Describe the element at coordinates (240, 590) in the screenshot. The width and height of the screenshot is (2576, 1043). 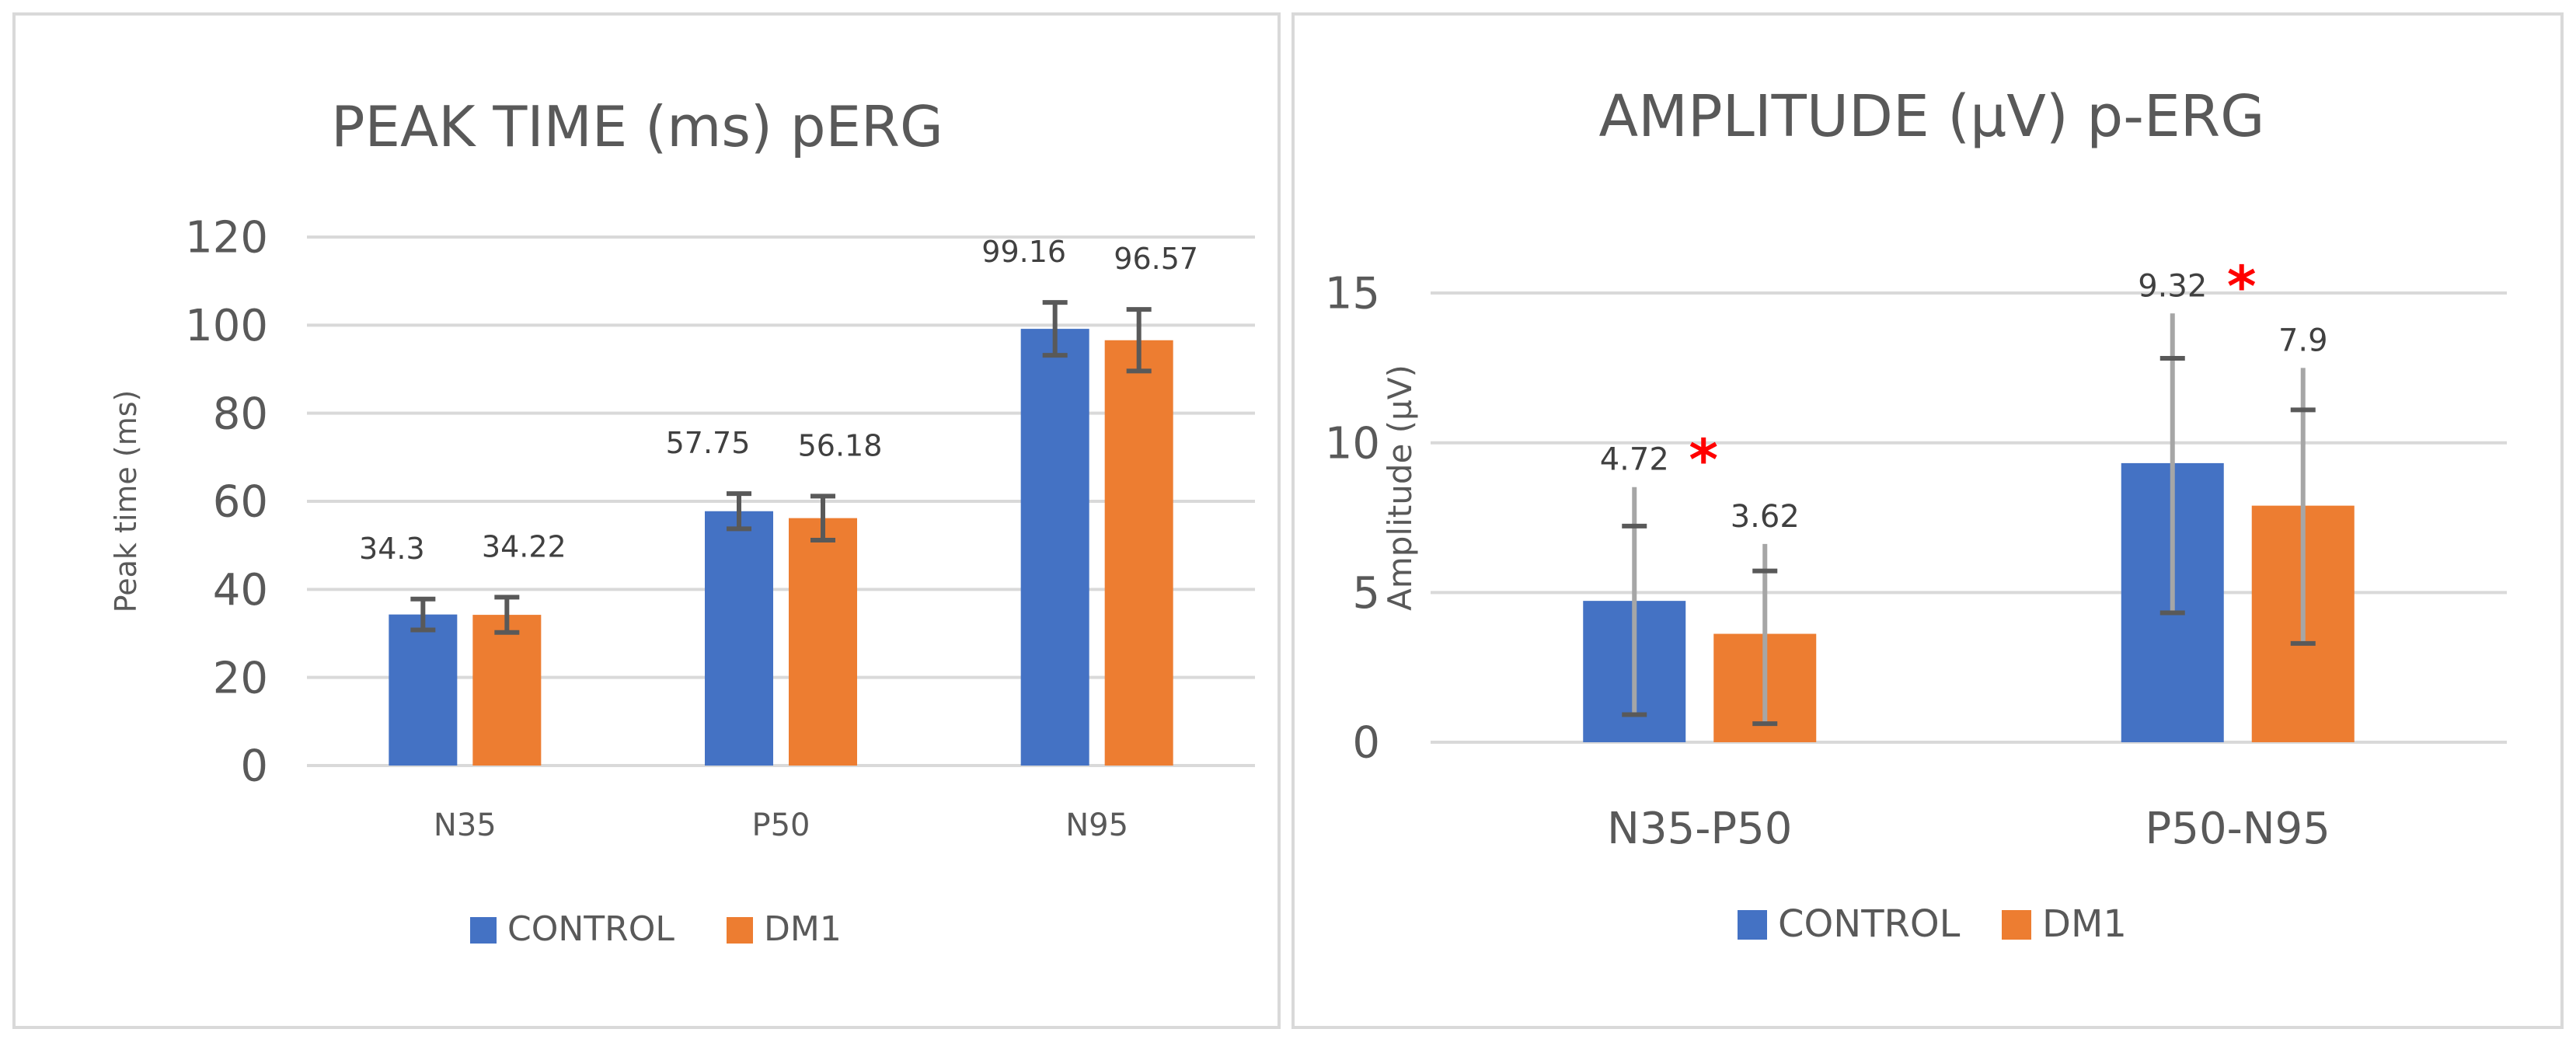
I see `y-tick-label: 40` at that location.